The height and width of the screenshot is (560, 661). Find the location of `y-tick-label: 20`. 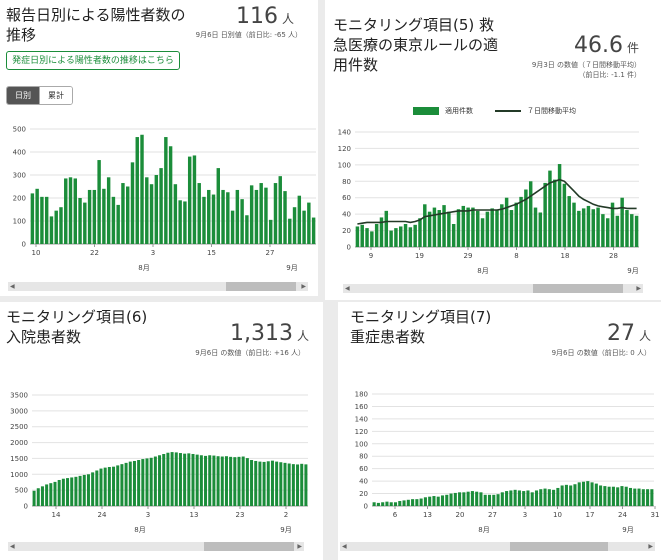

y-tick-label: 20 is located at coordinates (346, 231).